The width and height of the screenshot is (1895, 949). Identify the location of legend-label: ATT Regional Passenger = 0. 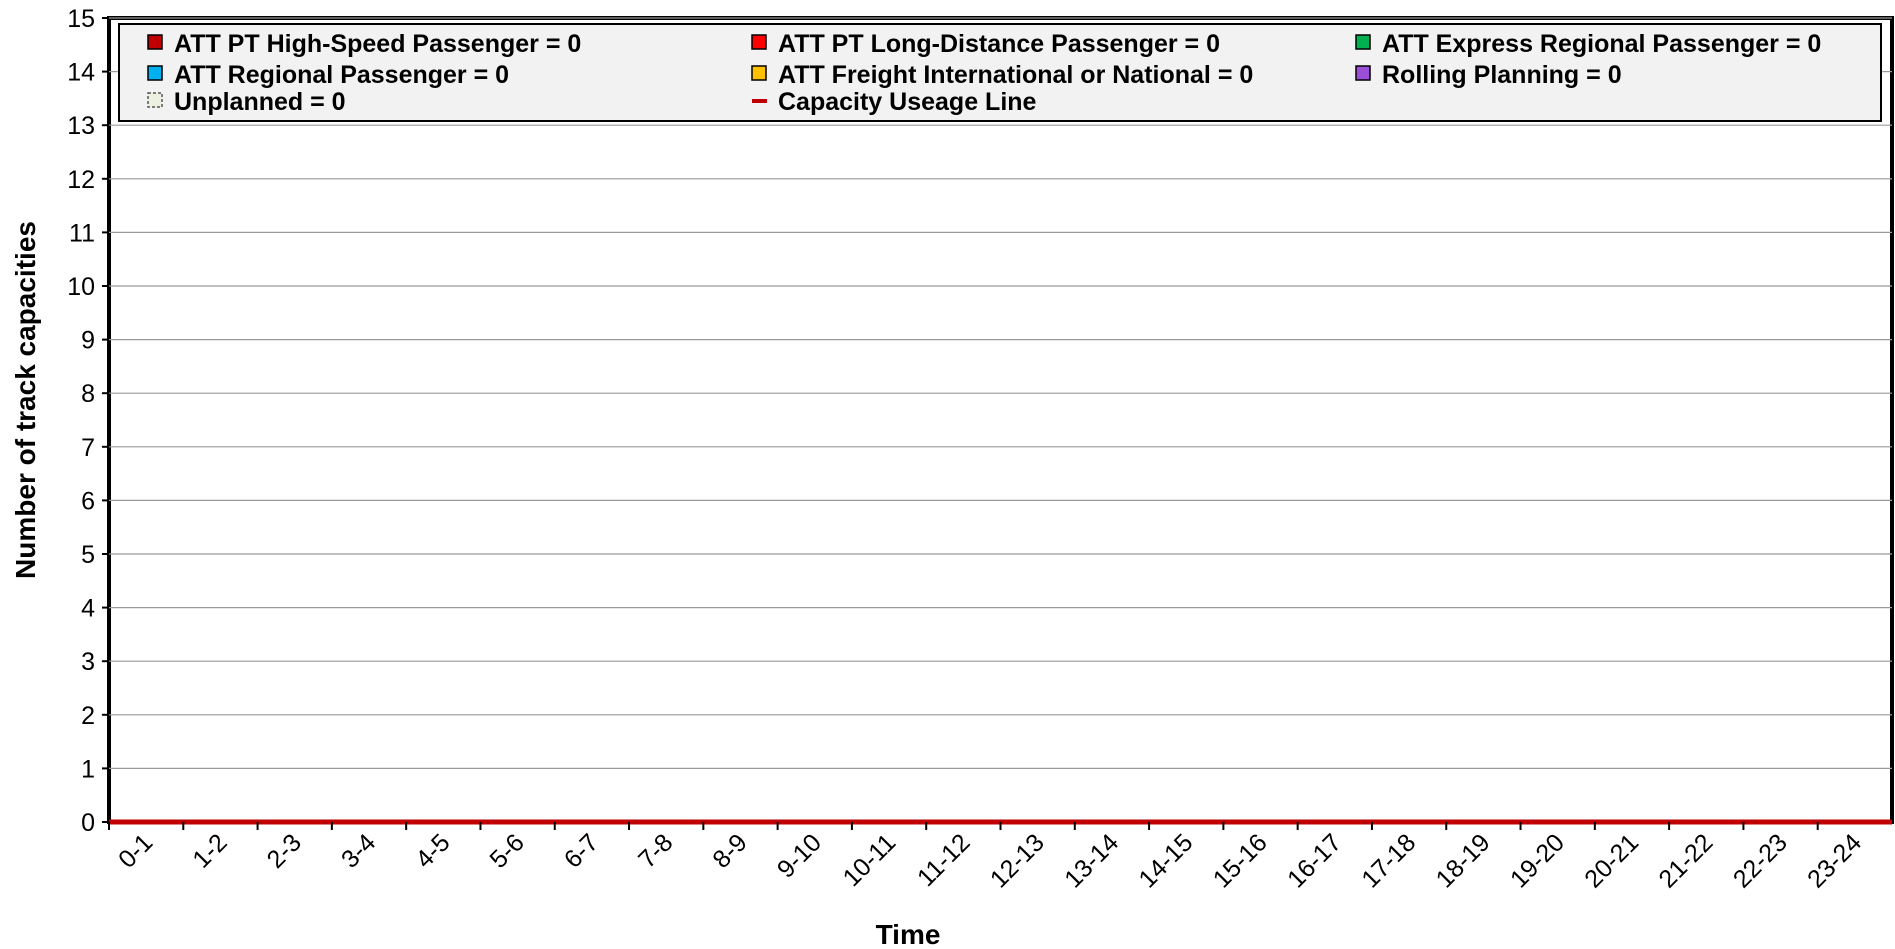
(341, 75).